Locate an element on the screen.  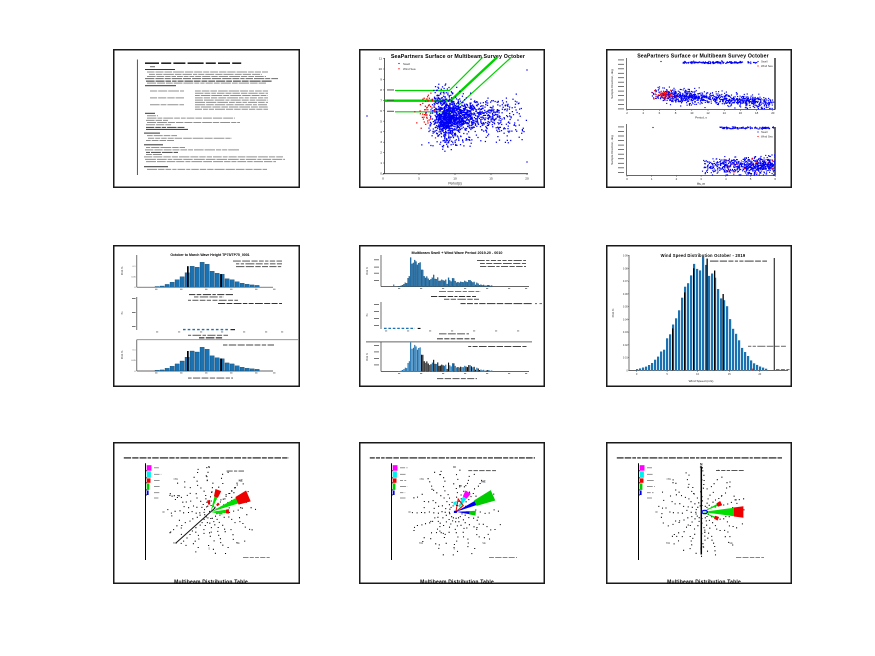
svg-text: 0.01 is located at coordinates (625, 358).